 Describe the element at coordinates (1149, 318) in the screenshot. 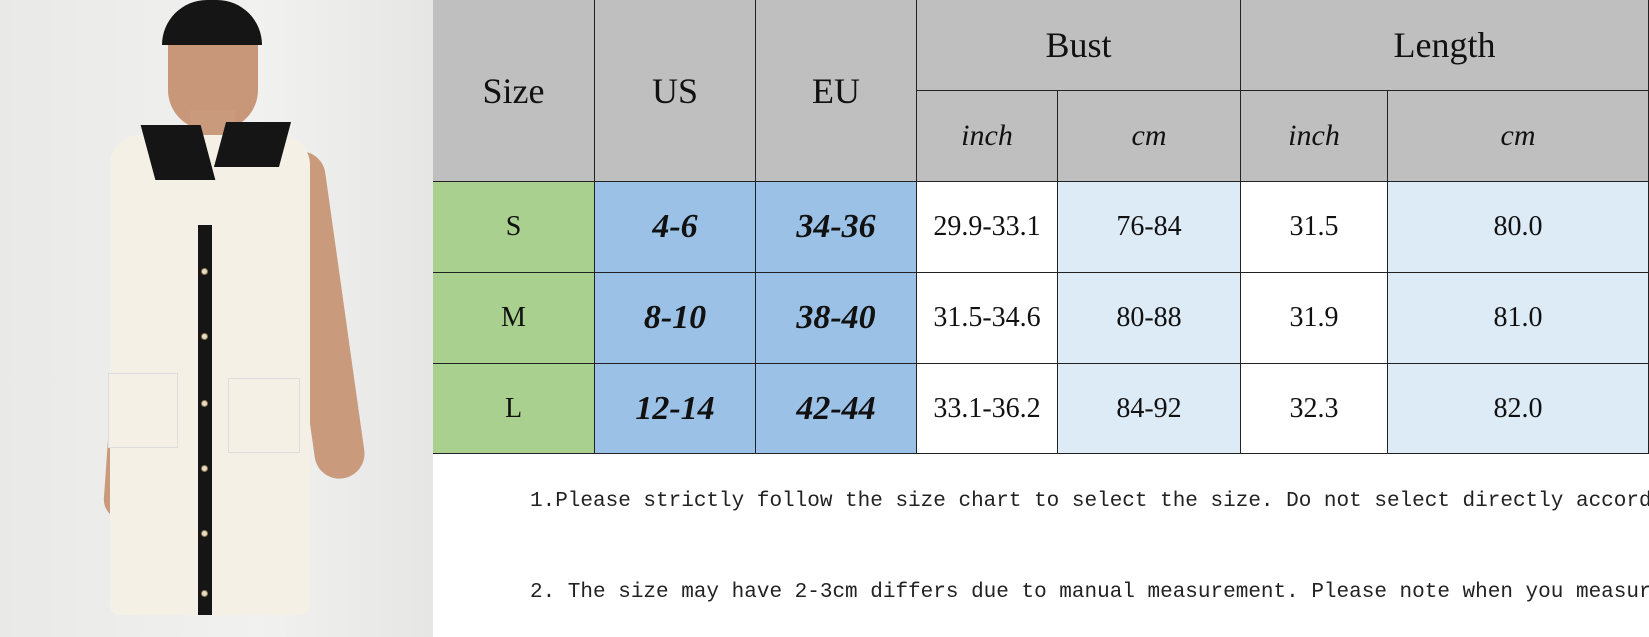

I see `cell-bust-cm: 80-88` at that location.